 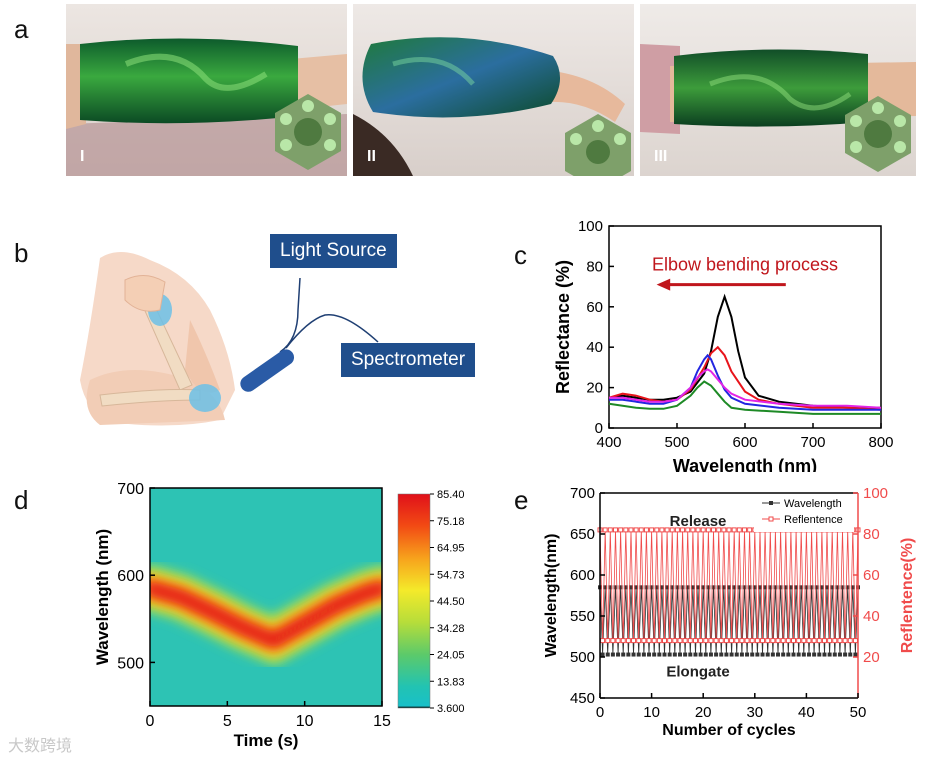 What do you see at coordinates (582, 616) in the screenshot?
I see `y-tick-label: 550` at bounding box center [582, 616].